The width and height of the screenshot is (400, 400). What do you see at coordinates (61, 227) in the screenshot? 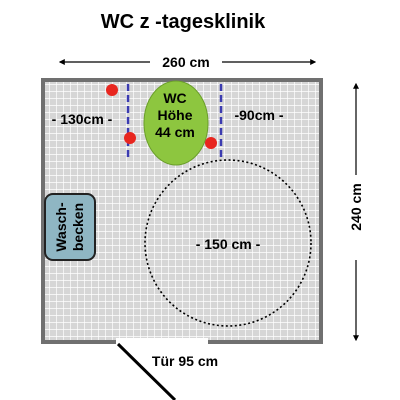
I see `sink-label: Wasch-` at bounding box center [61, 227].